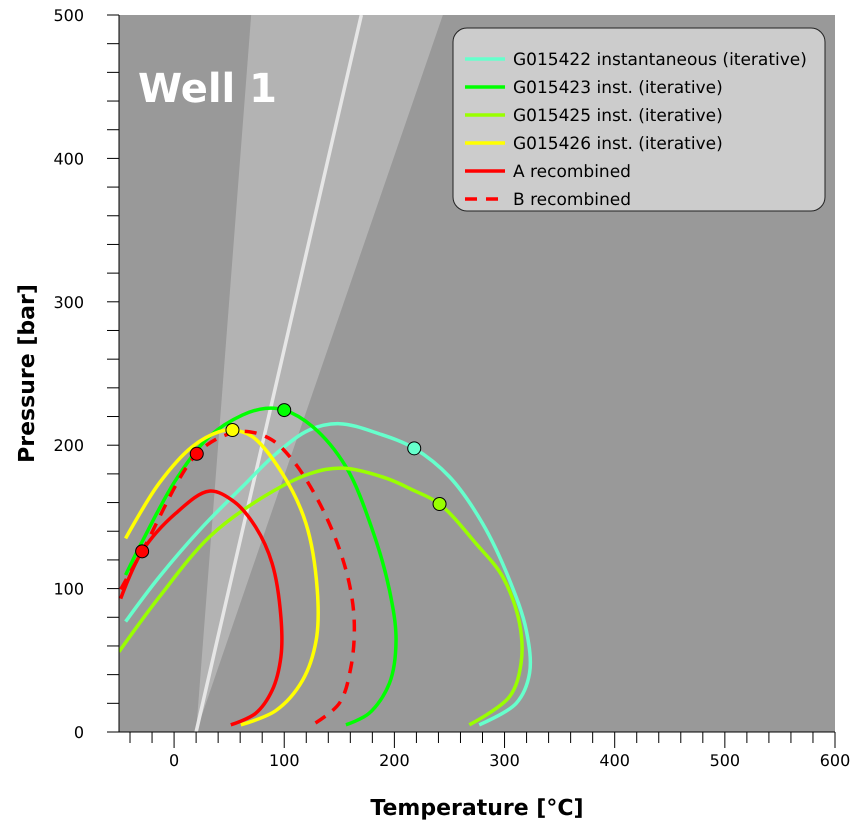 This screenshot has width=854, height=822. Describe the element at coordinates (284, 760) in the screenshot. I see `x-tick-label: 100` at that location.